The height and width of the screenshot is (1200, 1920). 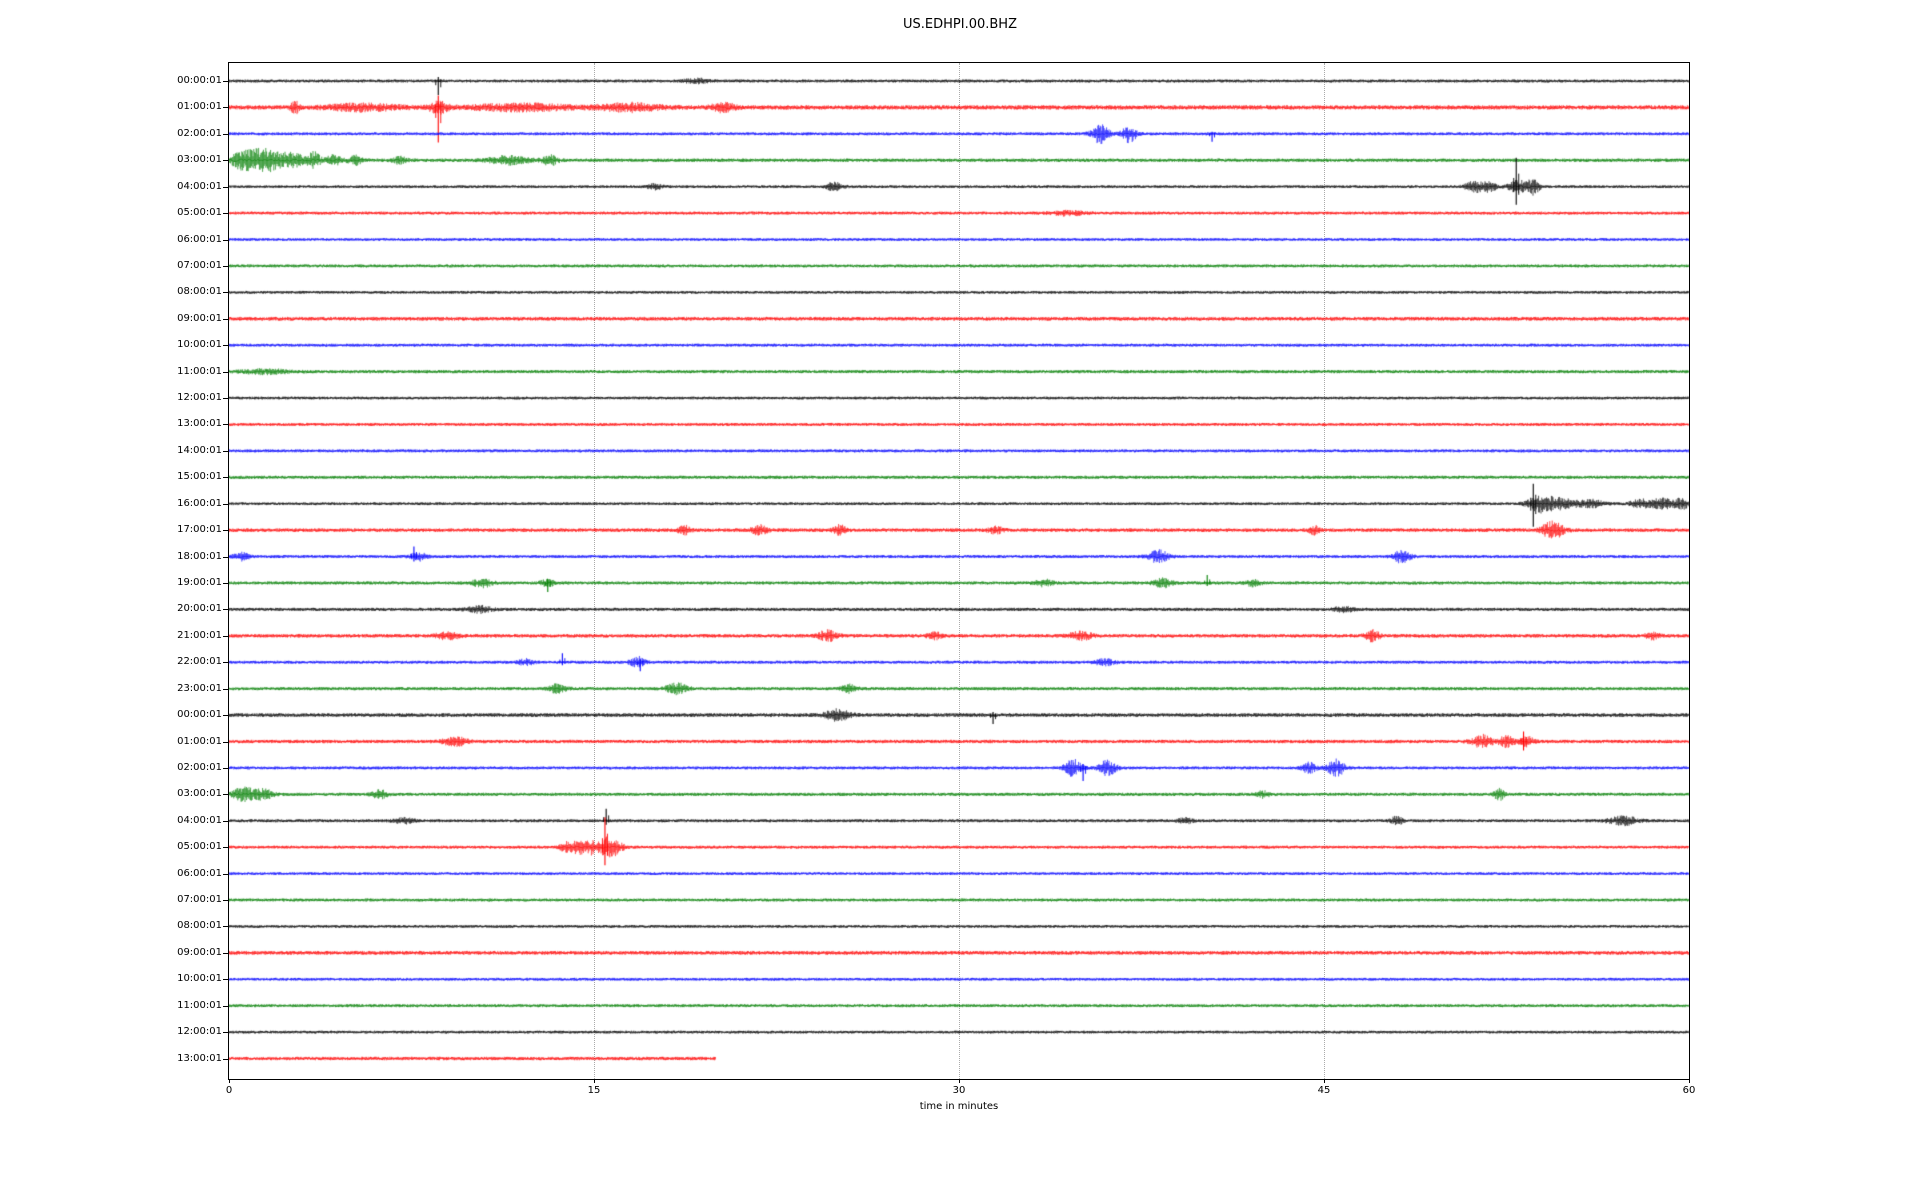 What do you see at coordinates (199, 688) in the screenshot?
I see `row-label: 23:00:01` at bounding box center [199, 688].